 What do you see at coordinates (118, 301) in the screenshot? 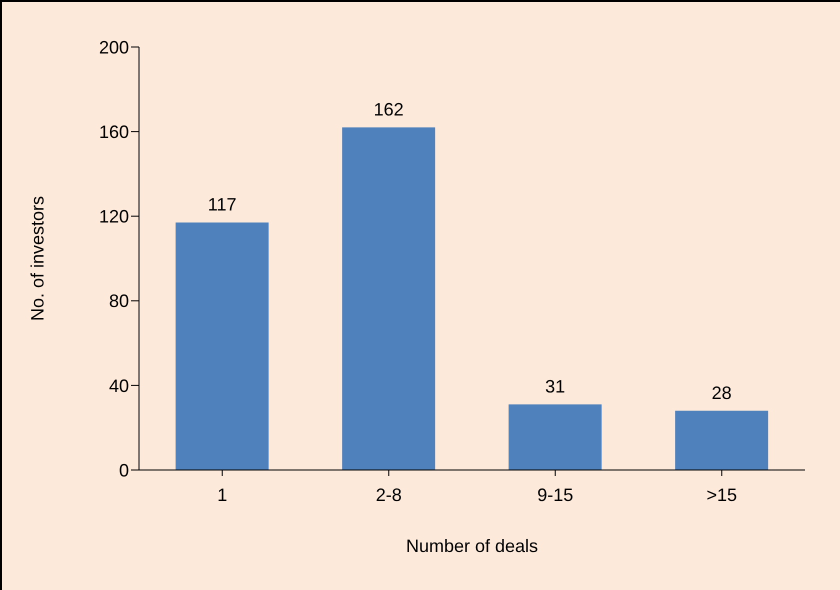
I see `y-tick-label: 80` at bounding box center [118, 301].